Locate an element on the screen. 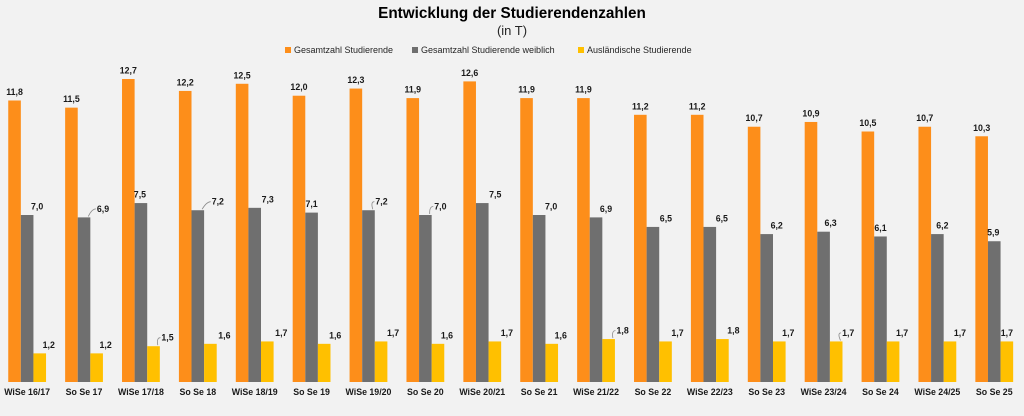  data-label-female-so-se-21: 7,0 is located at coordinates (551, 207).